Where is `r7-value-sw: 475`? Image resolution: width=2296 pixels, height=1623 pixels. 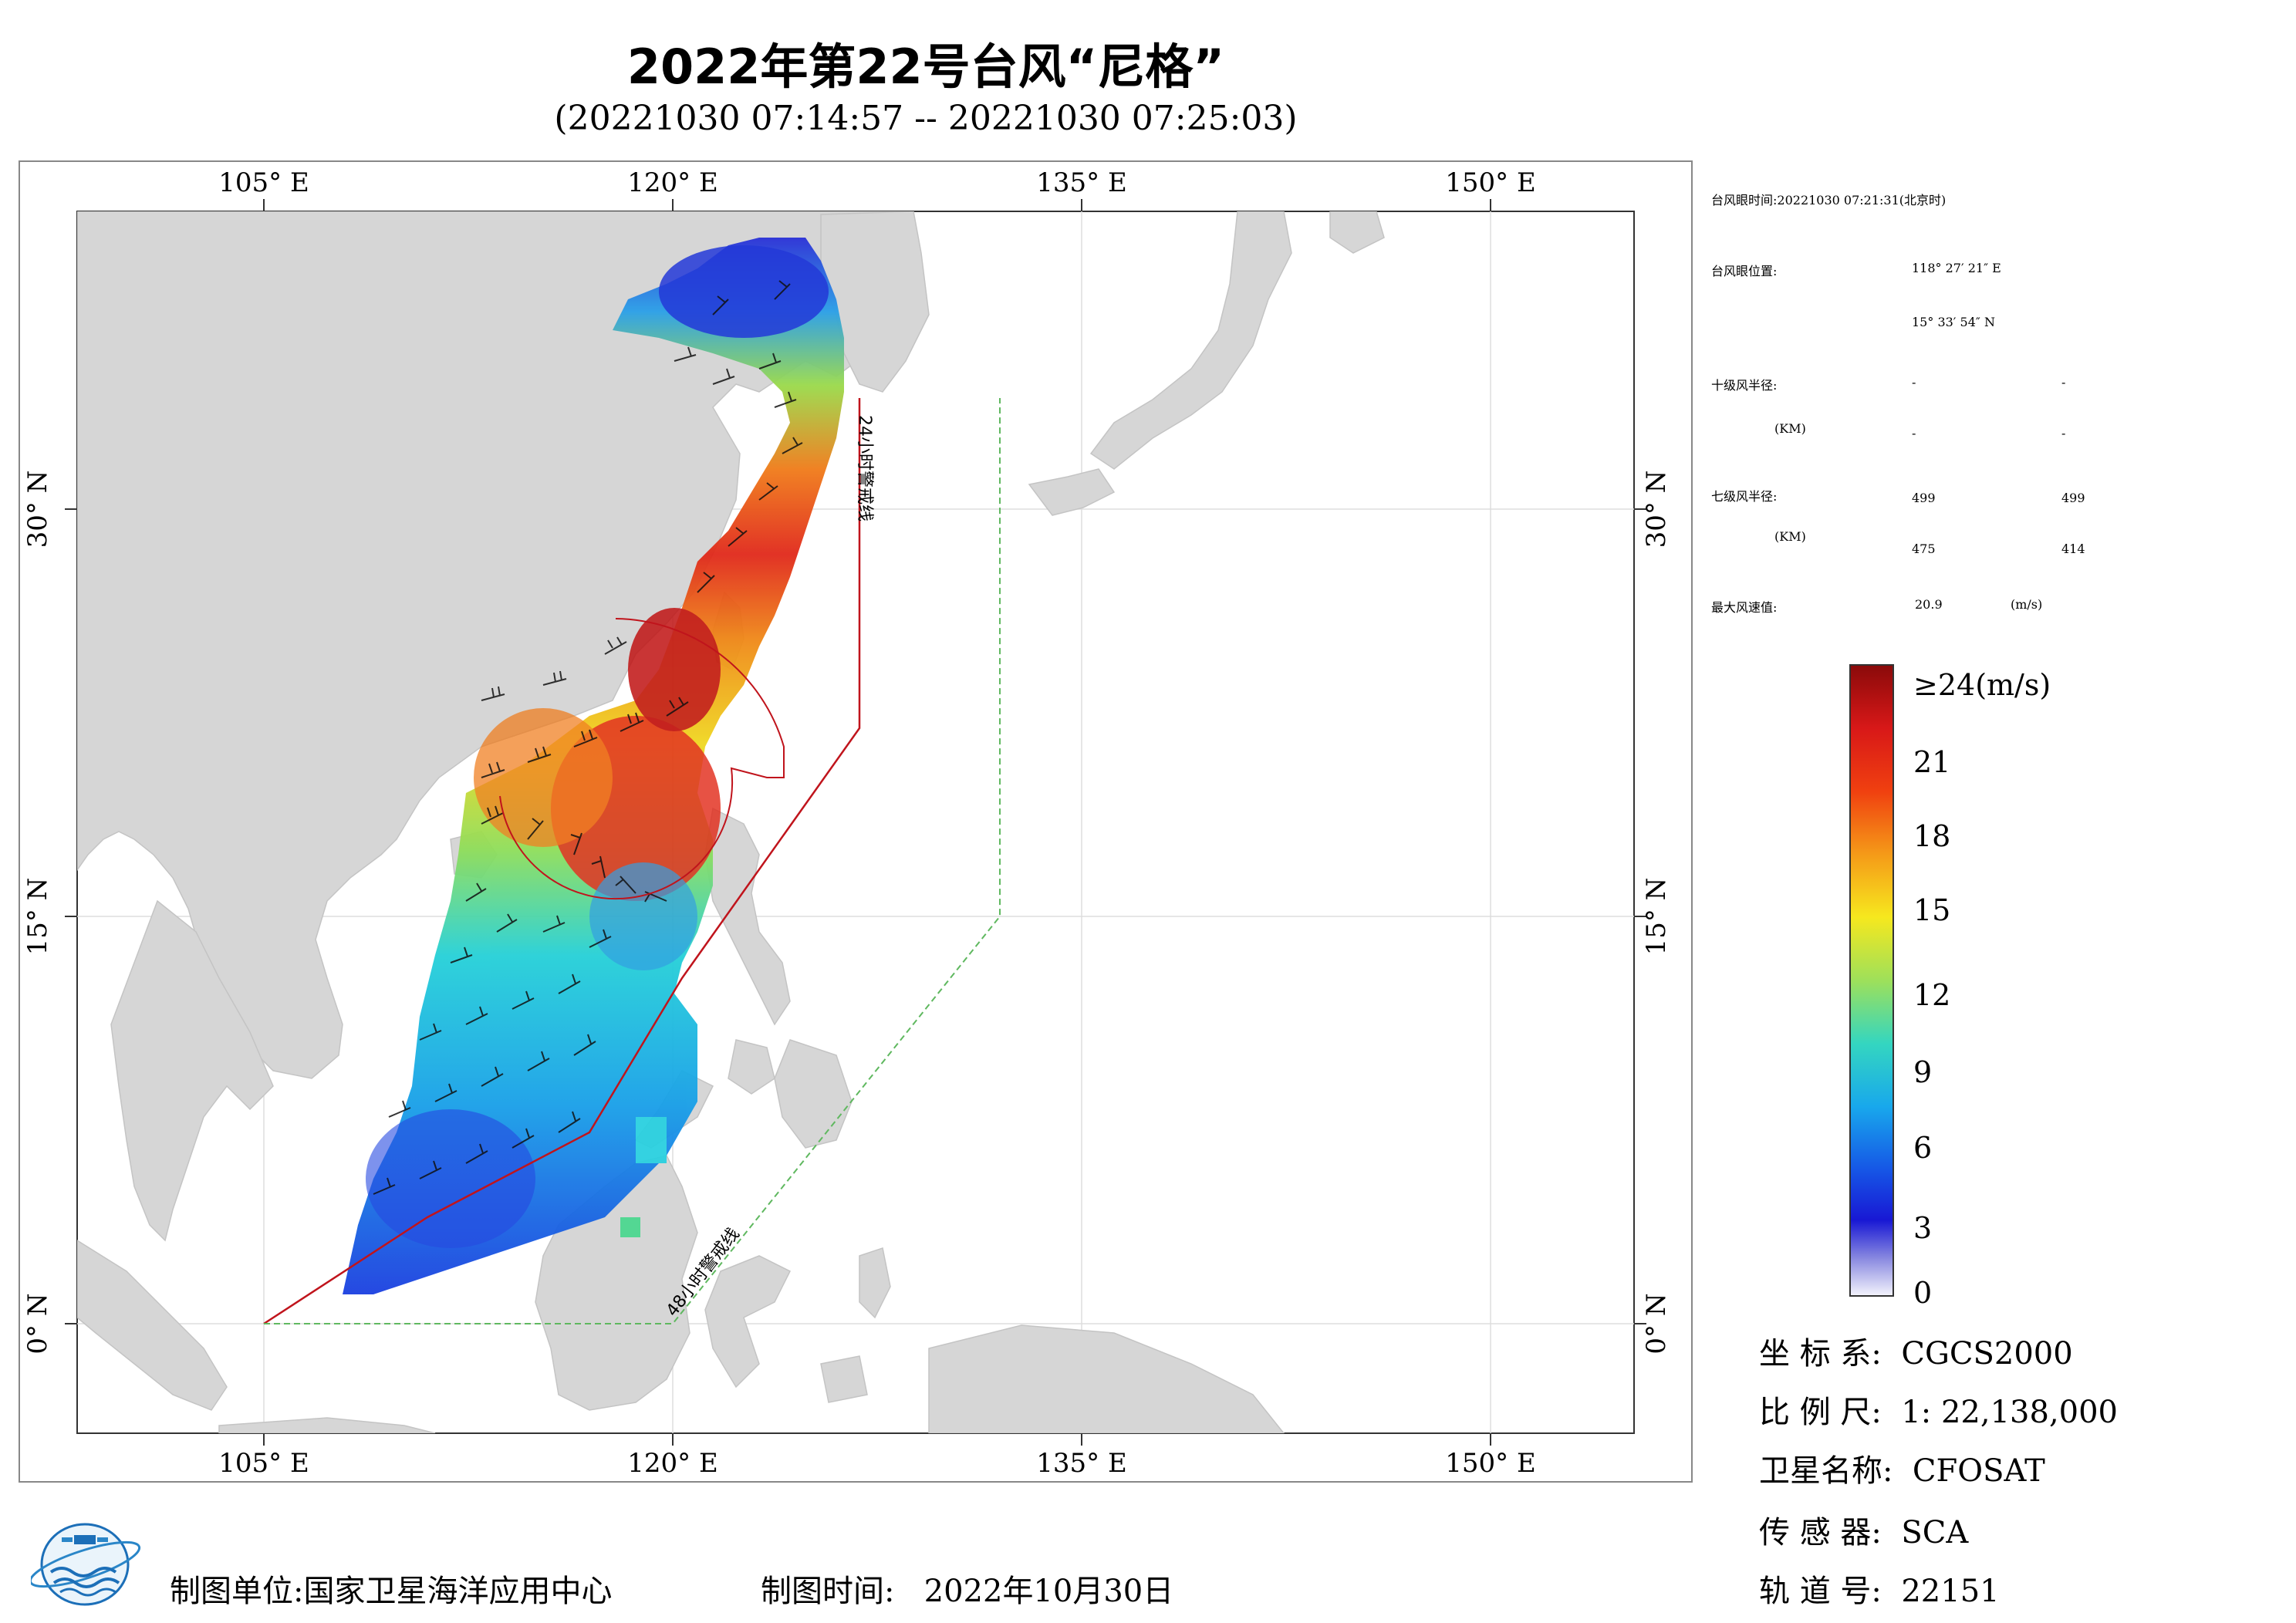
r7-value-sw: 475 is located at coordinates (1924, 549).